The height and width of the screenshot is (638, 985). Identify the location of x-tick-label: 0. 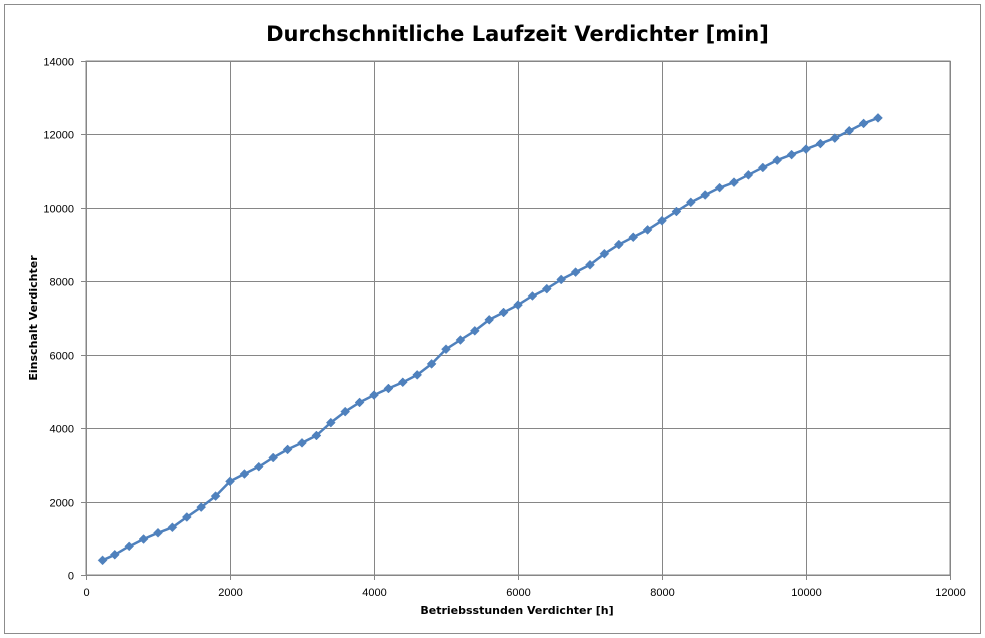
(86, 593).